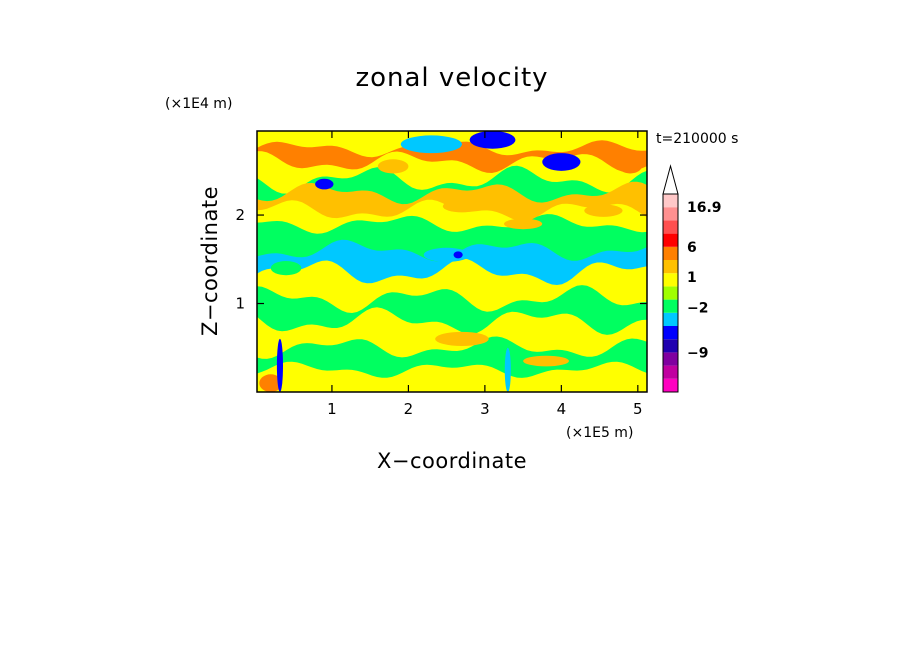  What do you see at coordinates (452, 376) in the screenshot?
I see `velocity-band` at bounding box center [452, 376].